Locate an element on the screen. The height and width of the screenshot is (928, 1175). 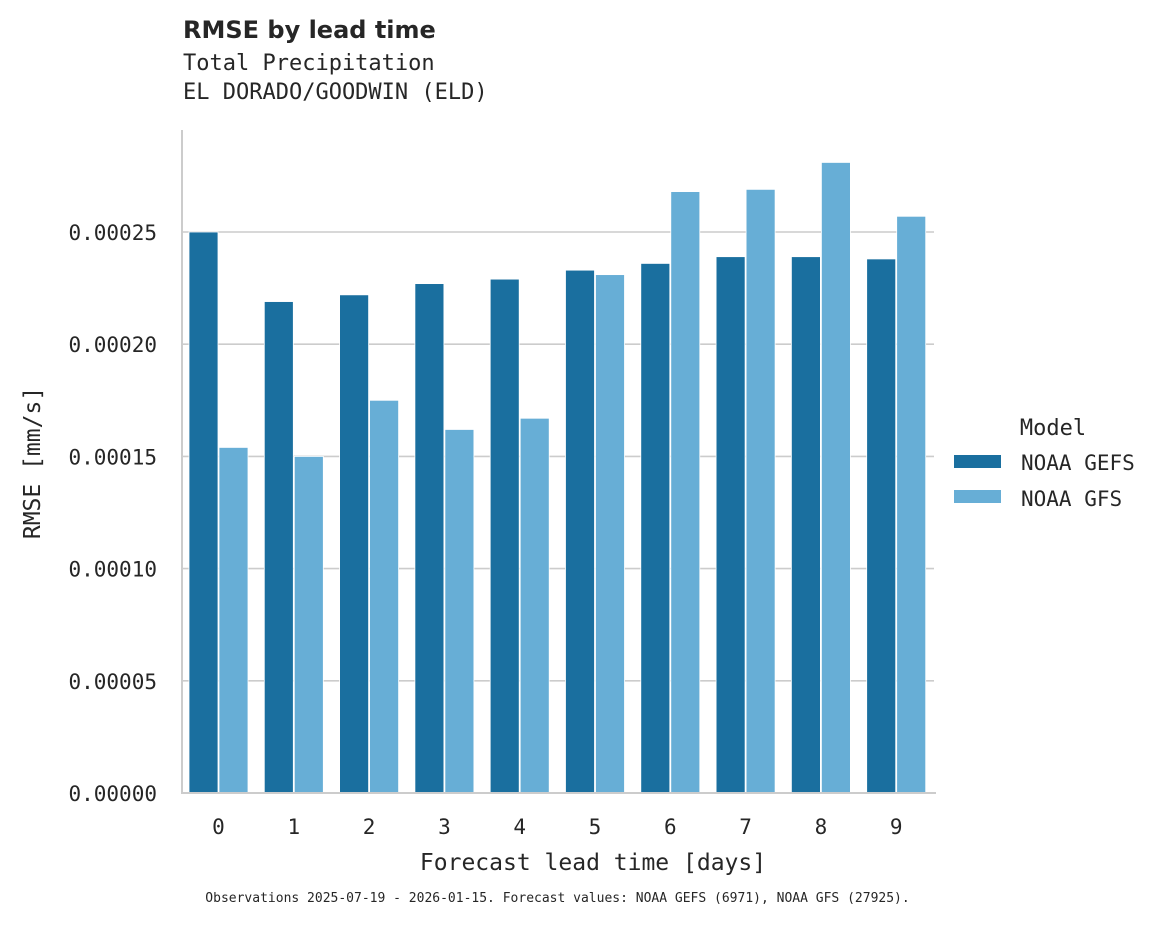
x-tick-label: 9 is located at coordinates (896, 827).